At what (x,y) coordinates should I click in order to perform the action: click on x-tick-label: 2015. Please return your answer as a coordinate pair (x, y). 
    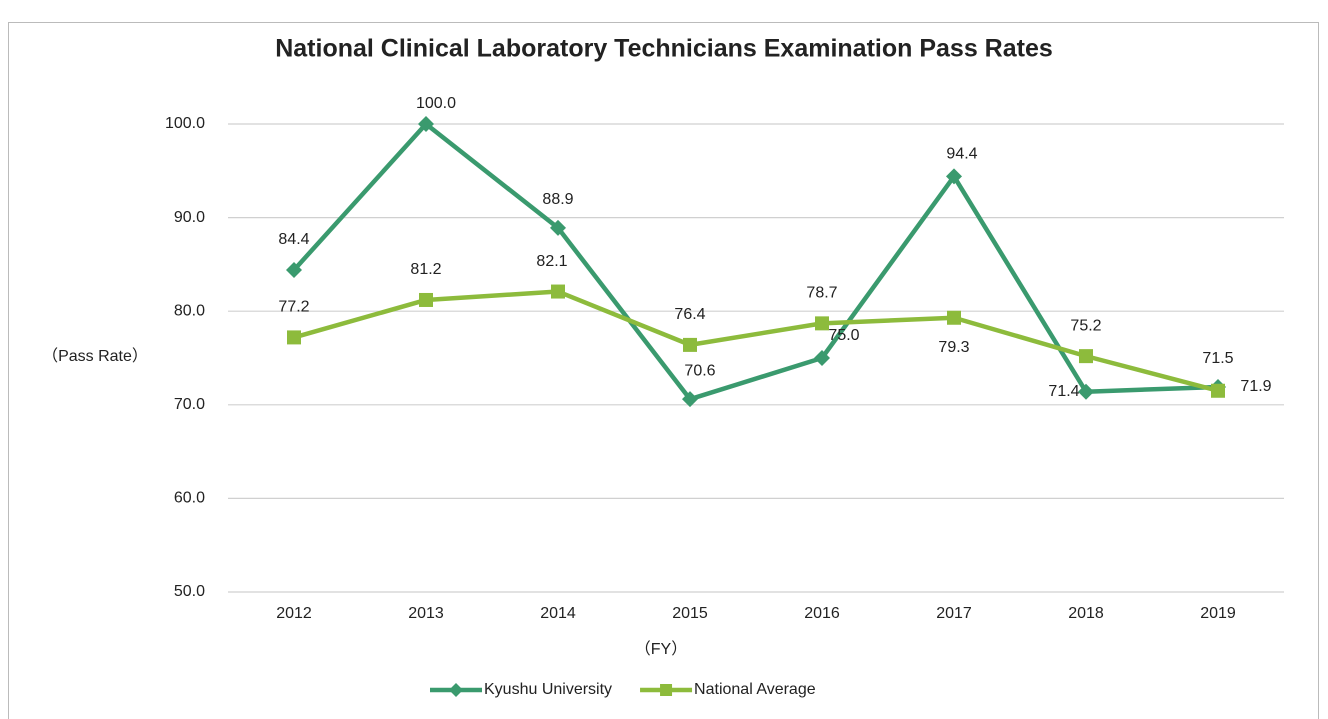
    Looking at the image, I should click on (690, 613).